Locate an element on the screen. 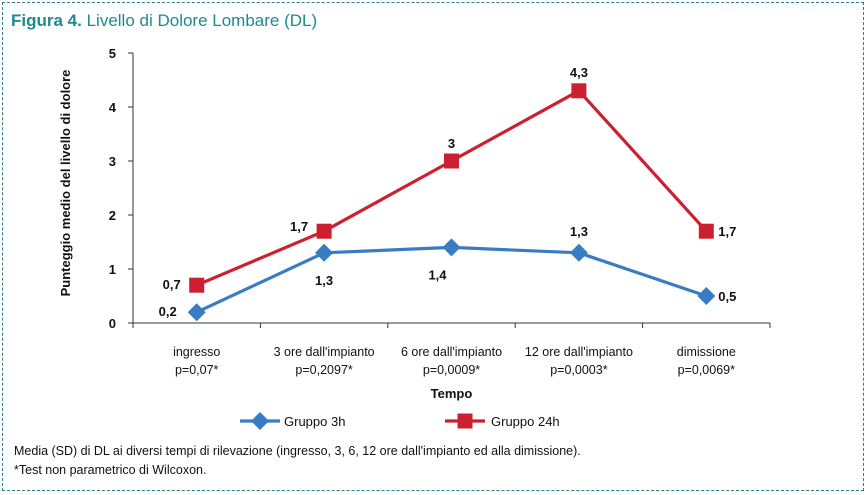 The image size is (868, 495). x-tick-label: 3 ore dall'impianto is located at coordinates (324, 352).